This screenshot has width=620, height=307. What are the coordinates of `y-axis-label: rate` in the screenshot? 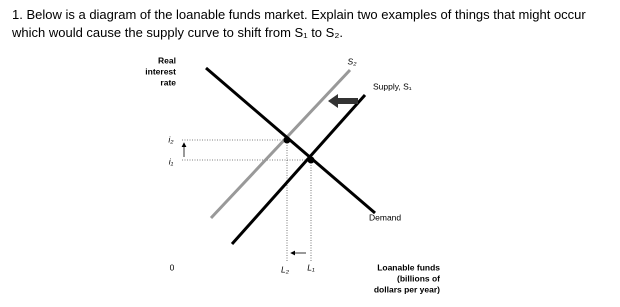 It's located at (168, 82).